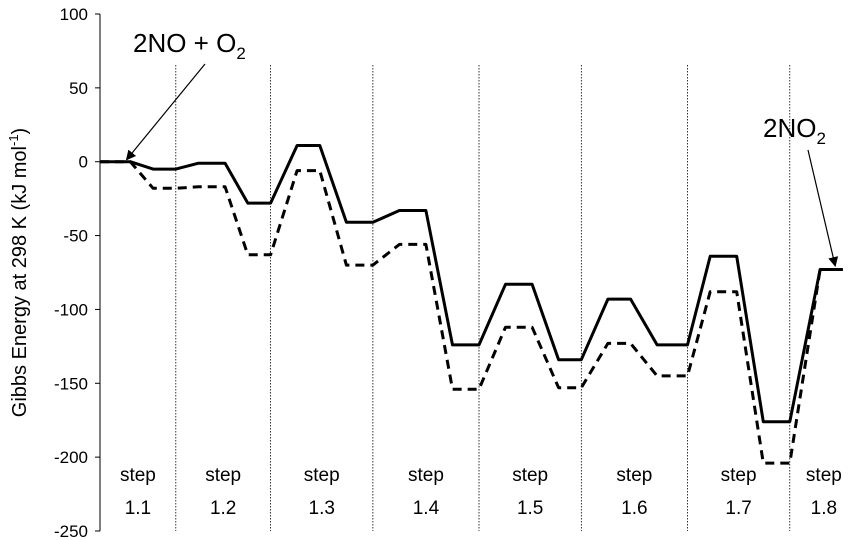 The width and height of the screenshot is (863, 540). Describe the element at coordinates (530, 508) in the screenshot. I see `step-label-number: 1.5` at that location.